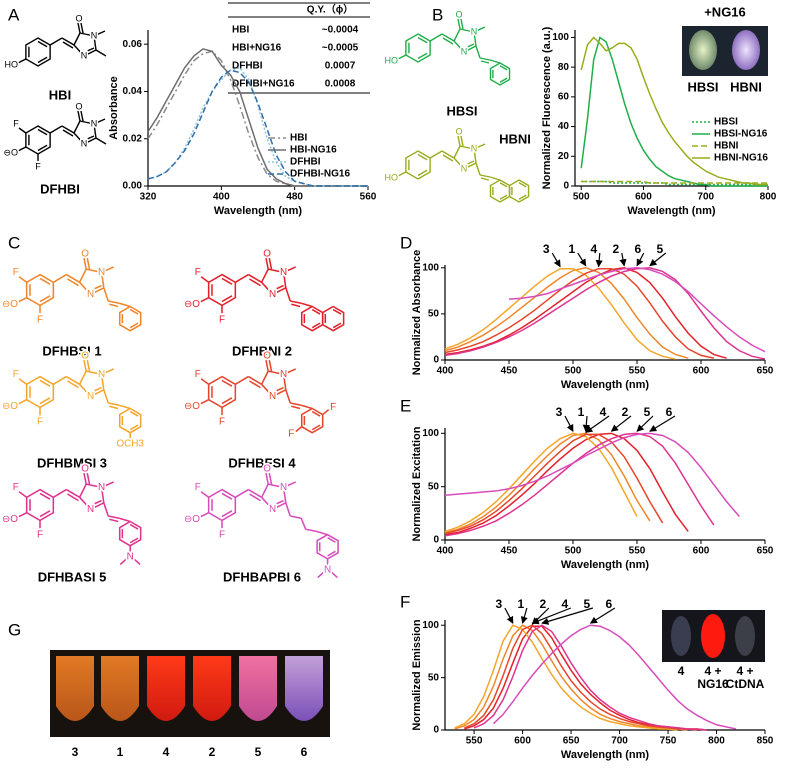 Image resolution: width=796 pixels, height=769 pixels. What do you see at coordinates (564, 67) in the screenshot?
I see `y-tick-label: 80` at bounding box center [564, 67].